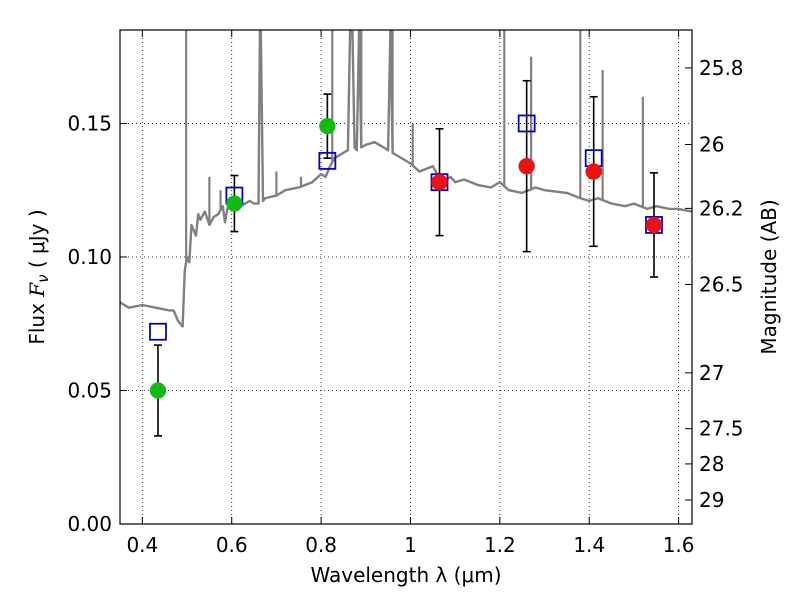 This screenshot has width=800, height=600. I want to click on x-tick-label: 1.2, so click(500, 545).